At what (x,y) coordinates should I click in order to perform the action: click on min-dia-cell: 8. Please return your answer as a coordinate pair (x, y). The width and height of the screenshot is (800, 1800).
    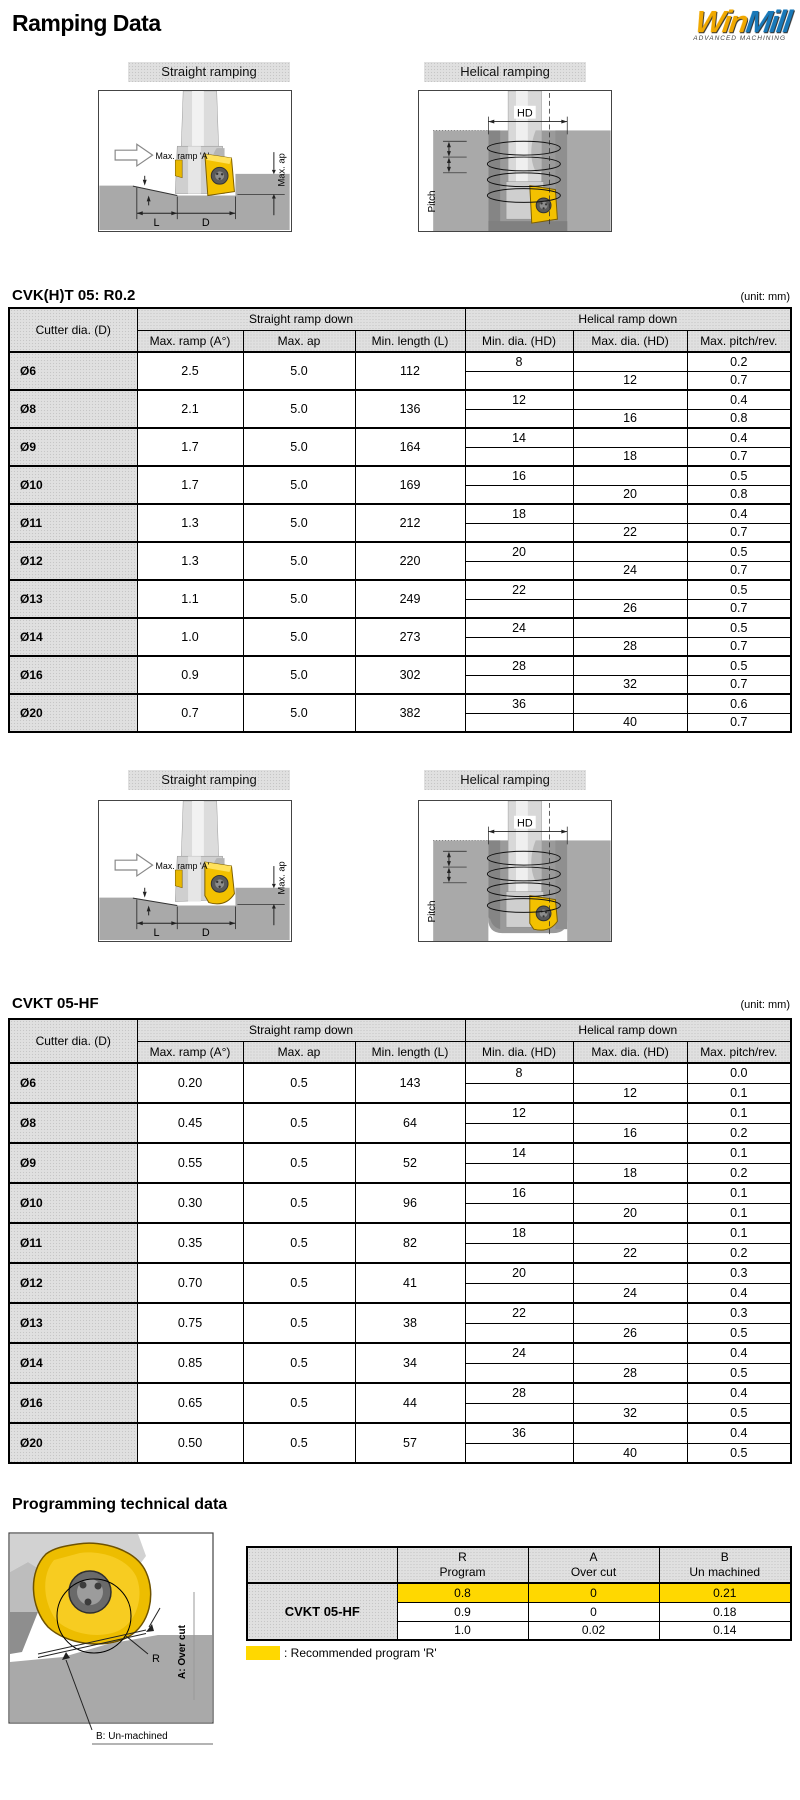
    Looking at the image, I should click on (519, 361).